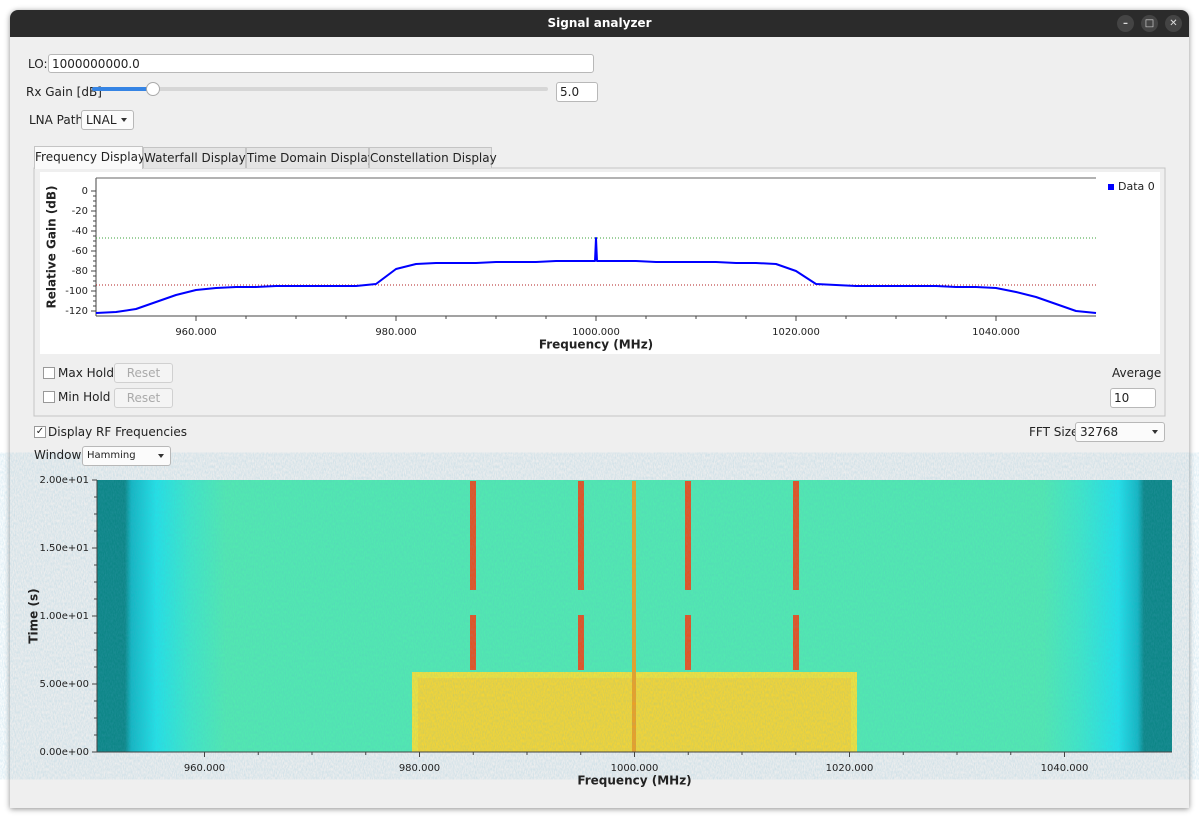  Describe the element at coordinates (64, 616) in the screenshot. I see `y-tick-label: 1.00e+01` at that location.